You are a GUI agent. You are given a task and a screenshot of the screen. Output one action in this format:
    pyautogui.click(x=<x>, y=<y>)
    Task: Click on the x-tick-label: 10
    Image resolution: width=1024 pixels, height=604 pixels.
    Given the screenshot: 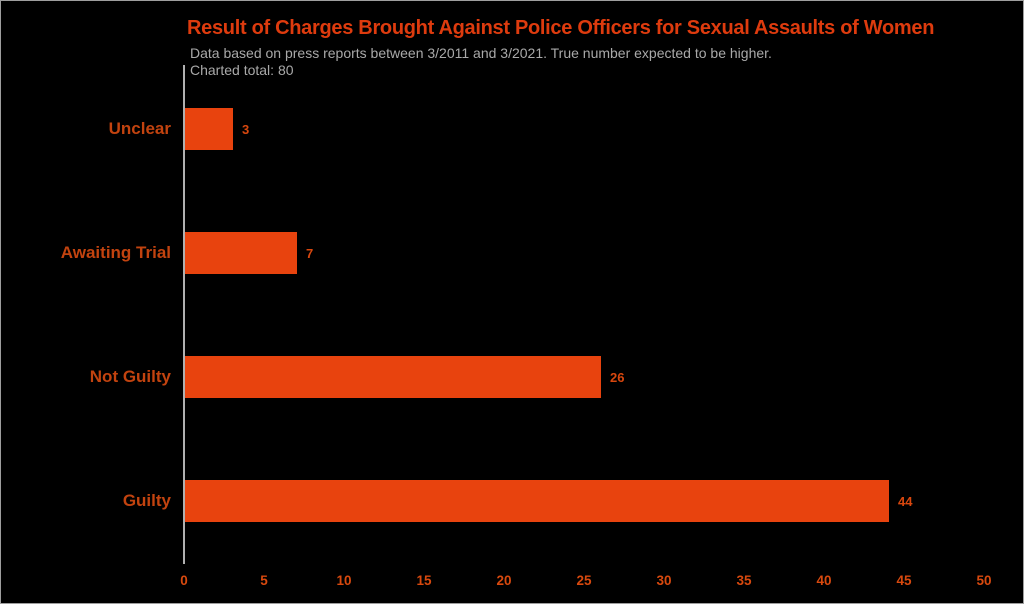 What is the action you would take?
    pyautogui.click(x=344, y=580)
    